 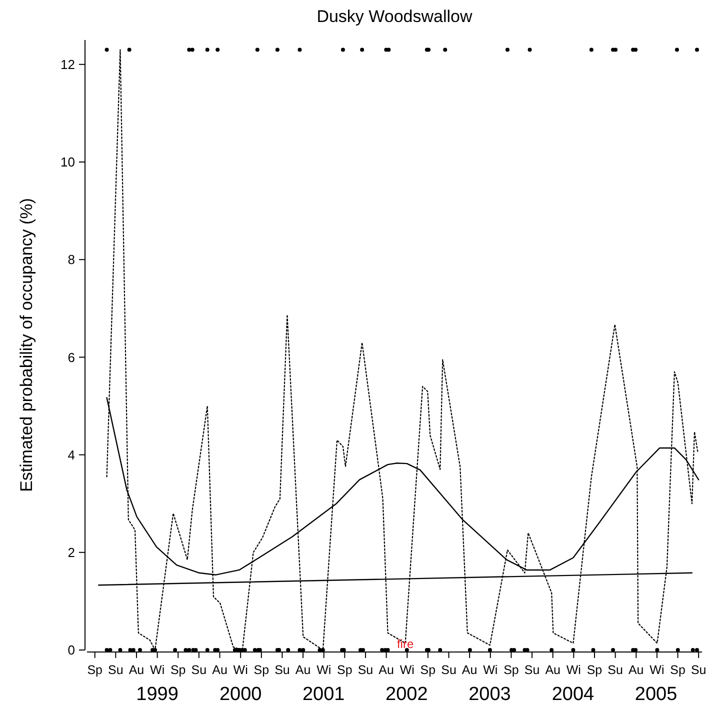 What do you see at coordinates (67, 64) in the screenshot?
I see `y-tick-label: 12` at bounding box center [67, 64].